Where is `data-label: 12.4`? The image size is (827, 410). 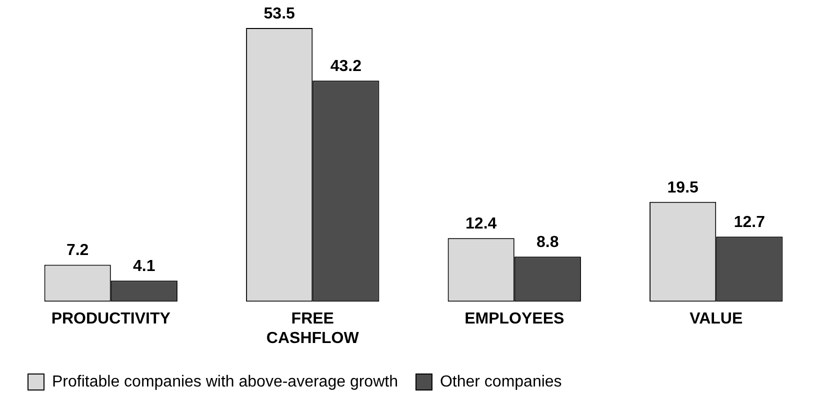
data-label: 12.4 is located at coordinates (481, 224).